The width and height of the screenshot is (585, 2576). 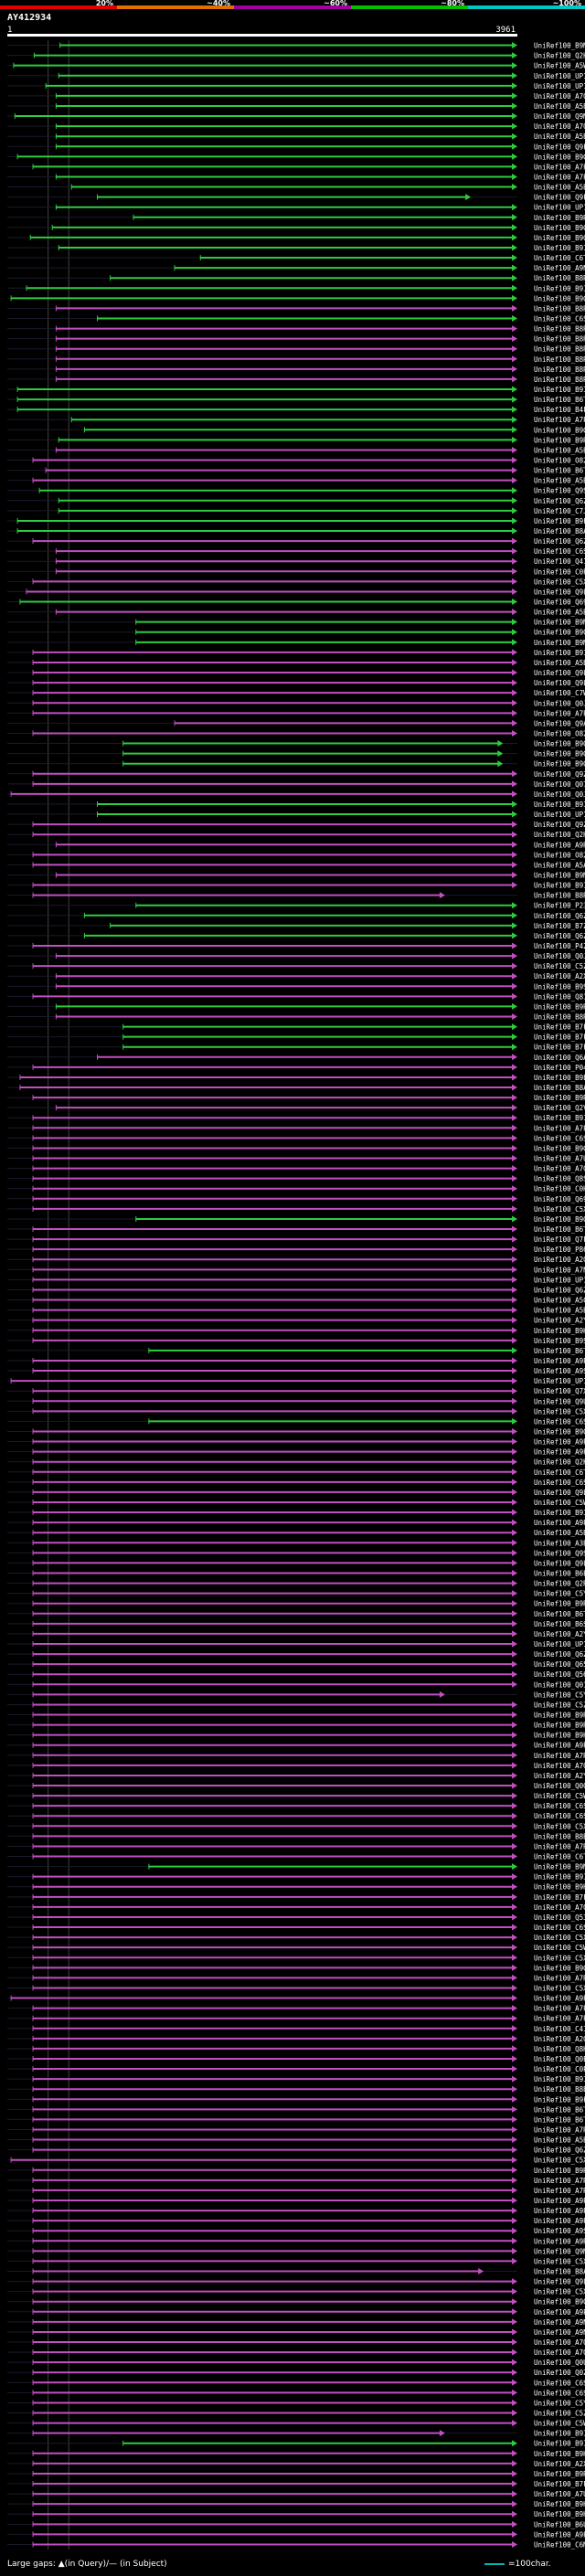 What do you see at coordinates (560, 551) in the screenshot?
I see `hit-label: UniRef100_C6S591` at bounding box center [560, 551].